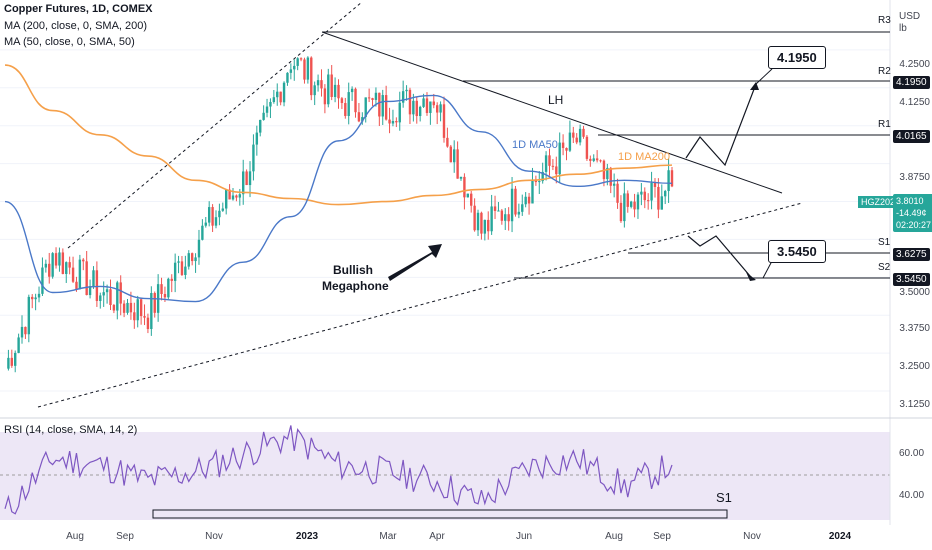 This screenshot has height=550, width=932. I want to click on ma50-legend: MA (50, close, 0, SMA, 50), so click(69, 42).